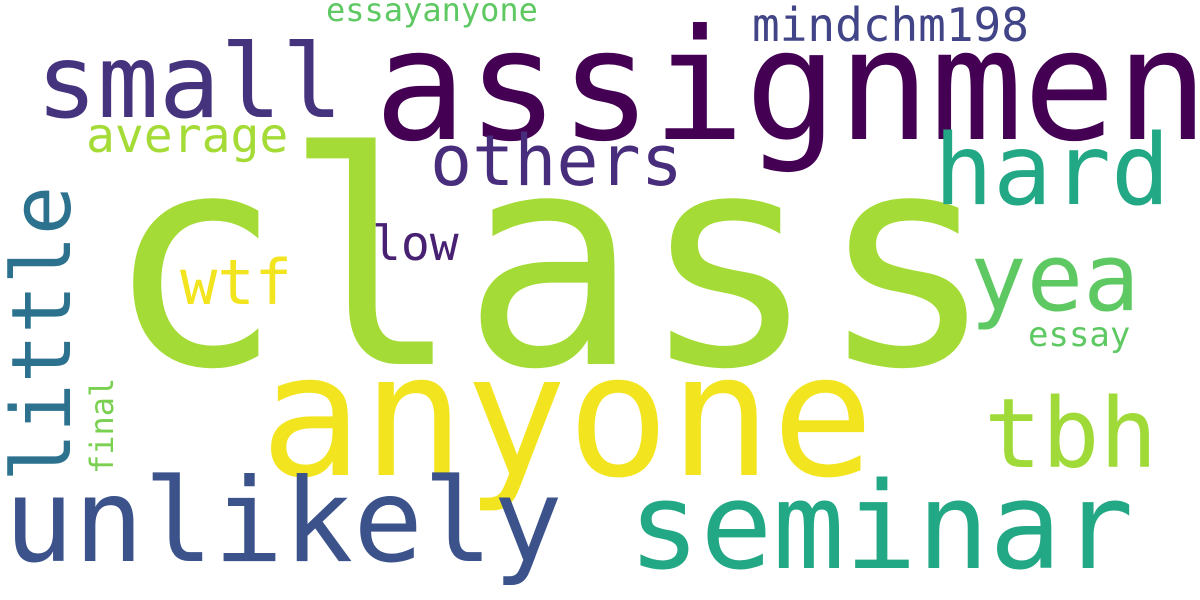 This screenshot has width=1200, height=600. What do you see at coordinates (881, 527) in the screenshot?
I see `word-seminar: seminar` at bounding box center [881, 527].